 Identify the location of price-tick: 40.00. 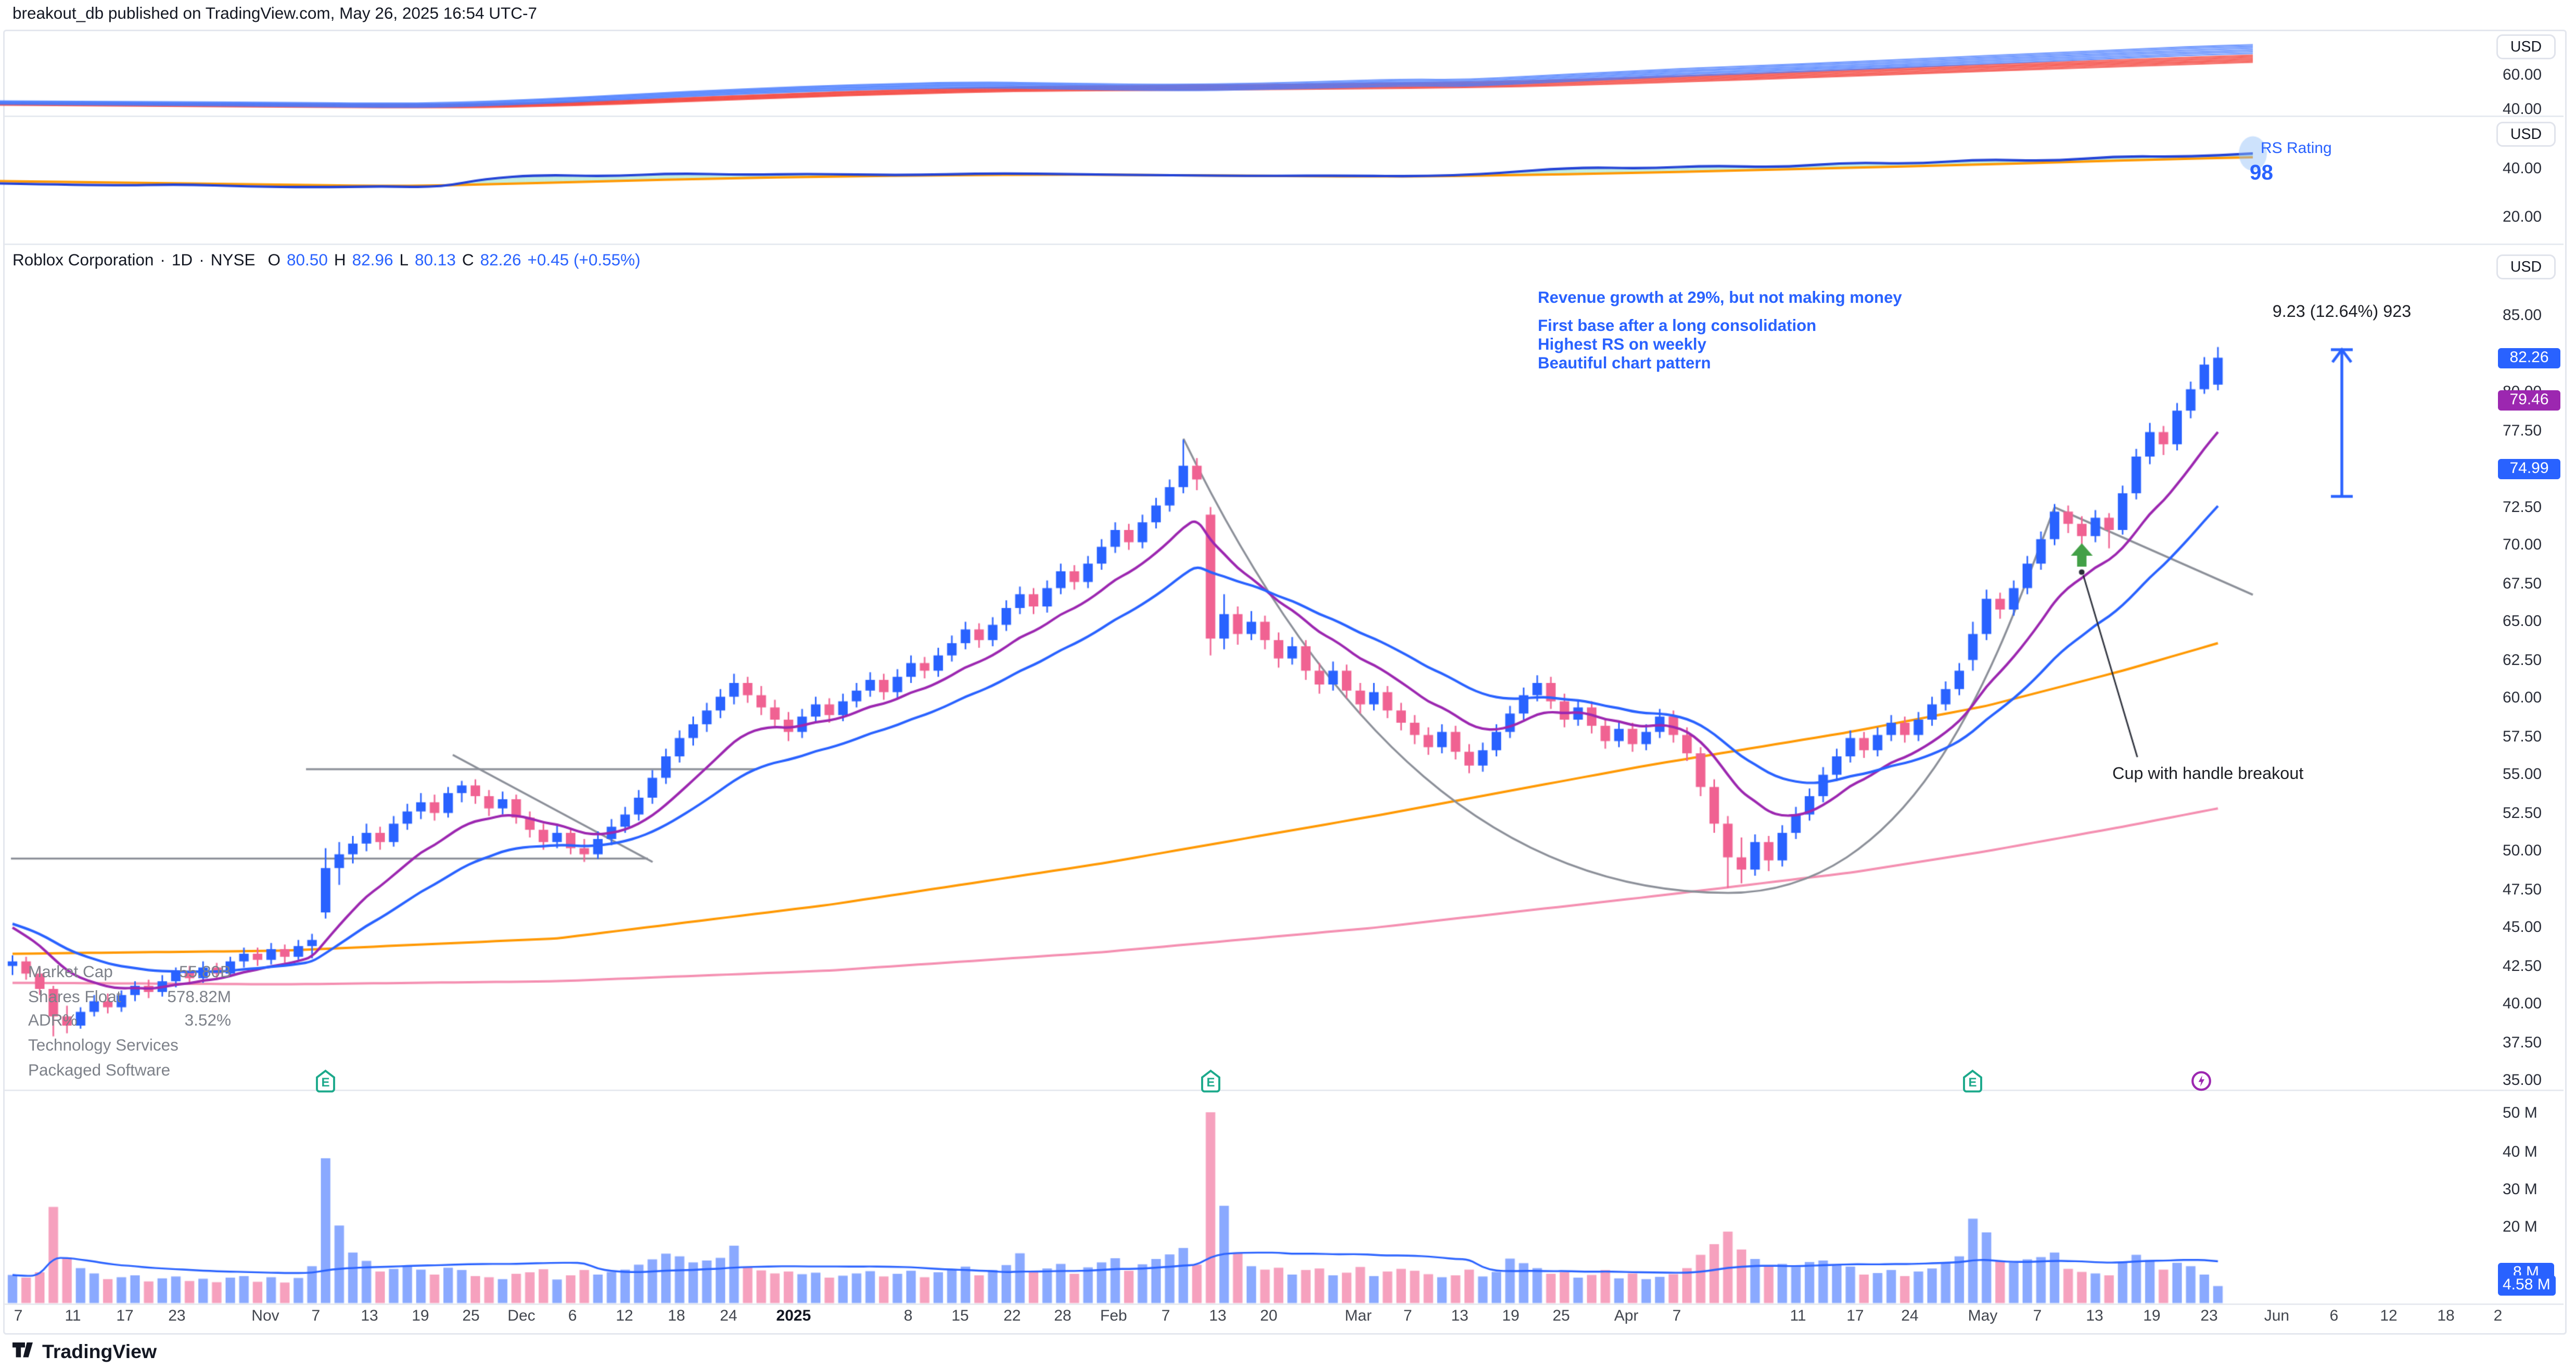
(2522, 110).